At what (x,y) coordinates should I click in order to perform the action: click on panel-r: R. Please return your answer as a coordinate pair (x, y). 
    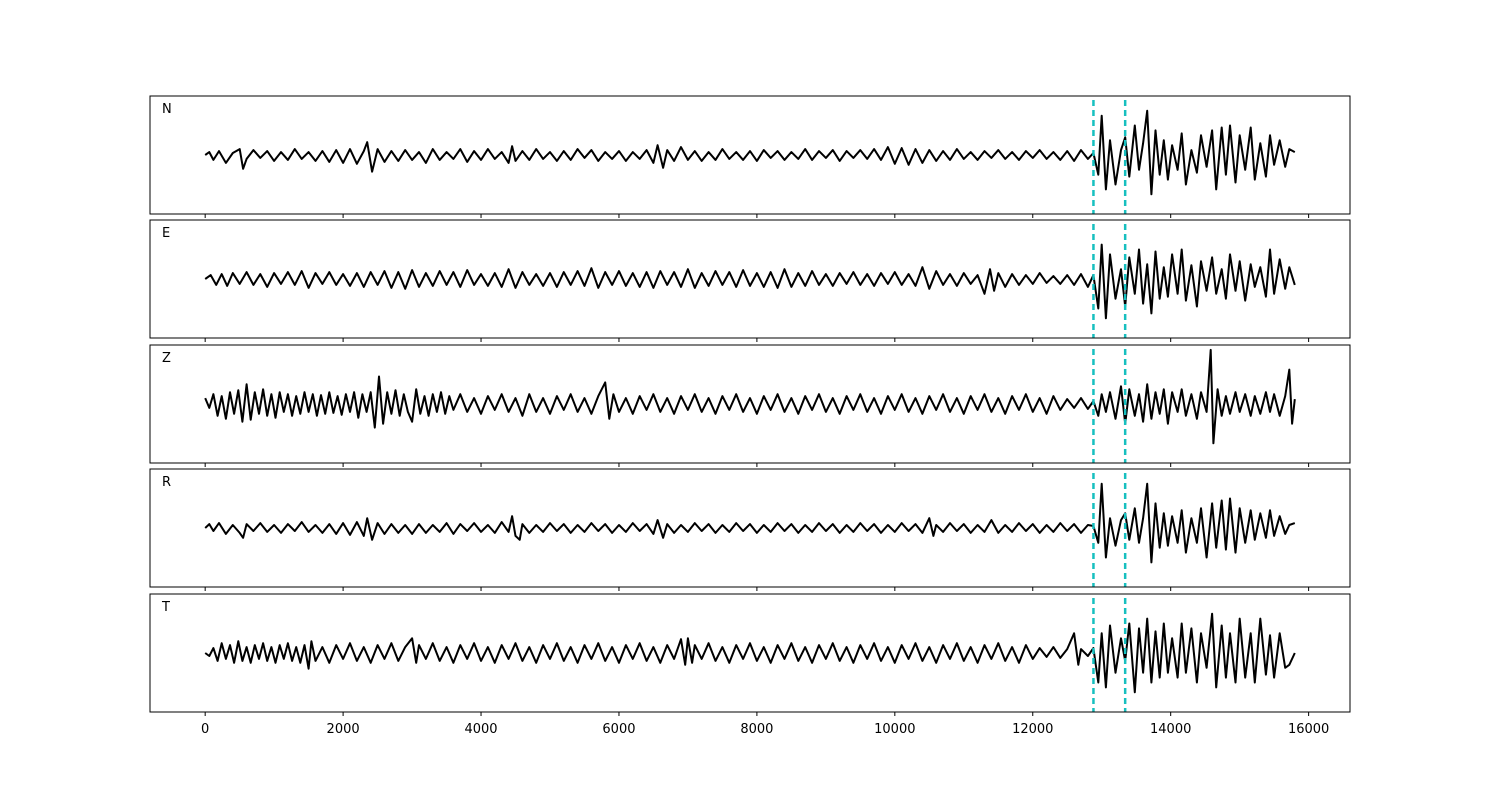
    Looking at the image, I should click on (750, 529).